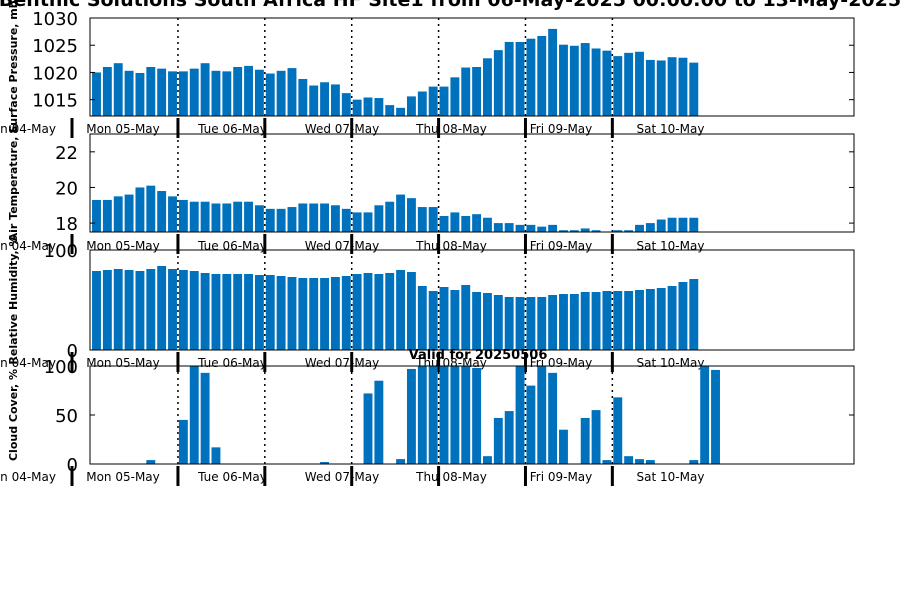 This screenshot has width=900, height=600. Describe the element at coordinates (28, 129) in the screenshot. I see `x-tick-label: Sun 04-May` at that location.